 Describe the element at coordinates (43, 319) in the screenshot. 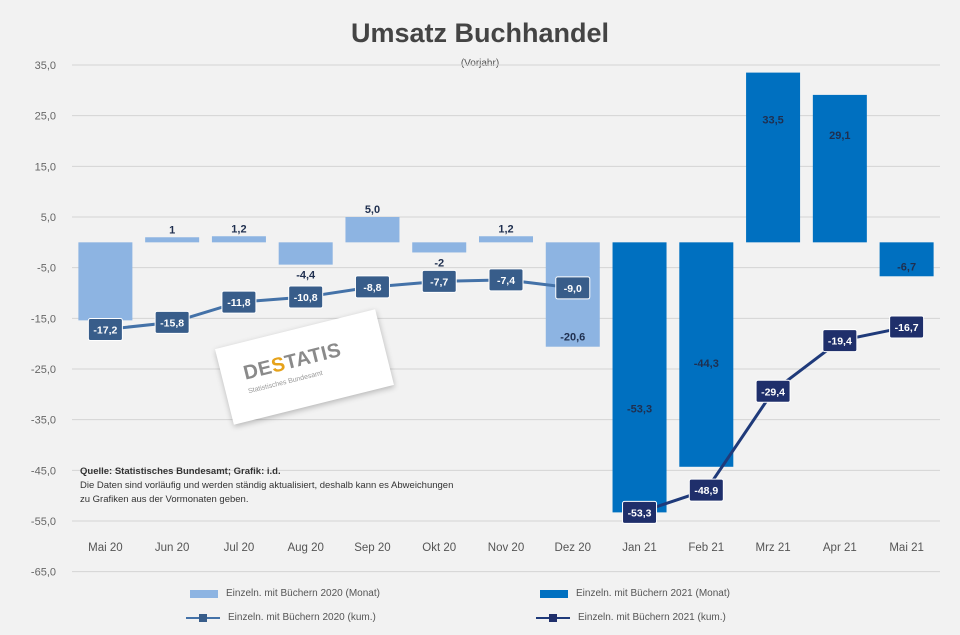

I see `y-tick-label: -15,0` at that location.